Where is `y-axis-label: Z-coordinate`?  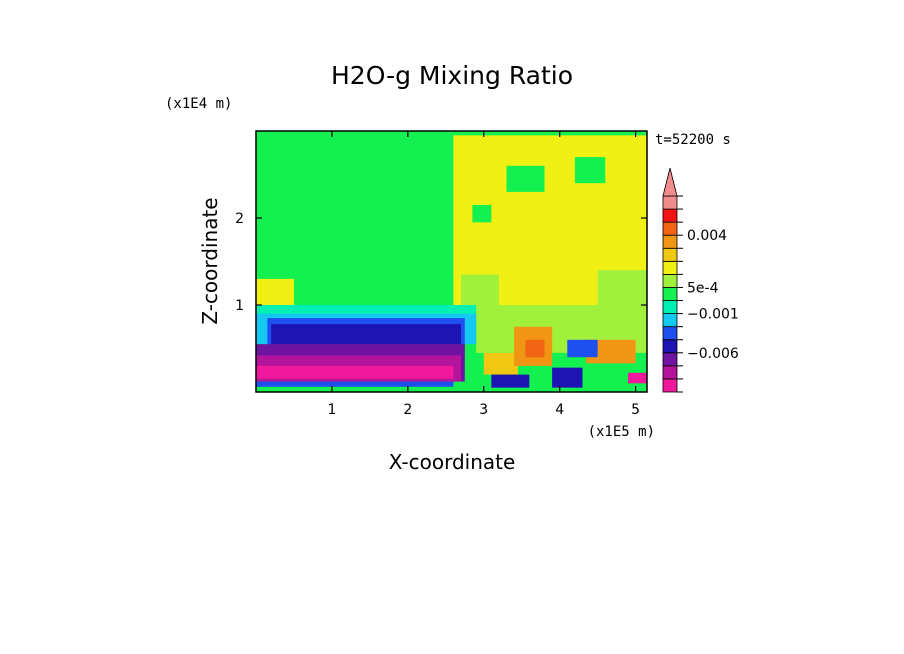
y-axis-label: Z-coordinate is located at coordinates (210, 260).